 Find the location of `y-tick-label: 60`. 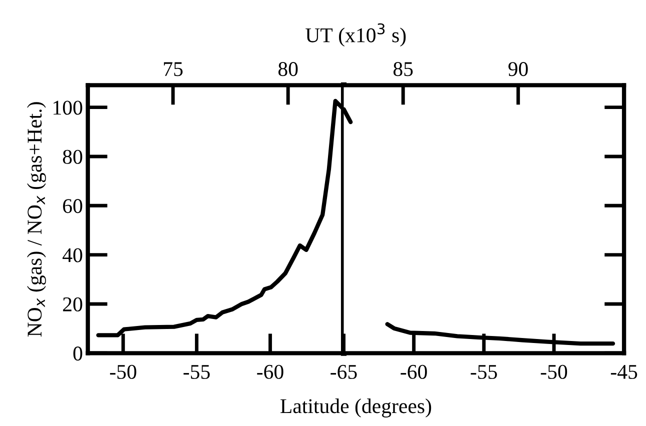

y-tick-label: 60 is located at coordinates (72, 206).